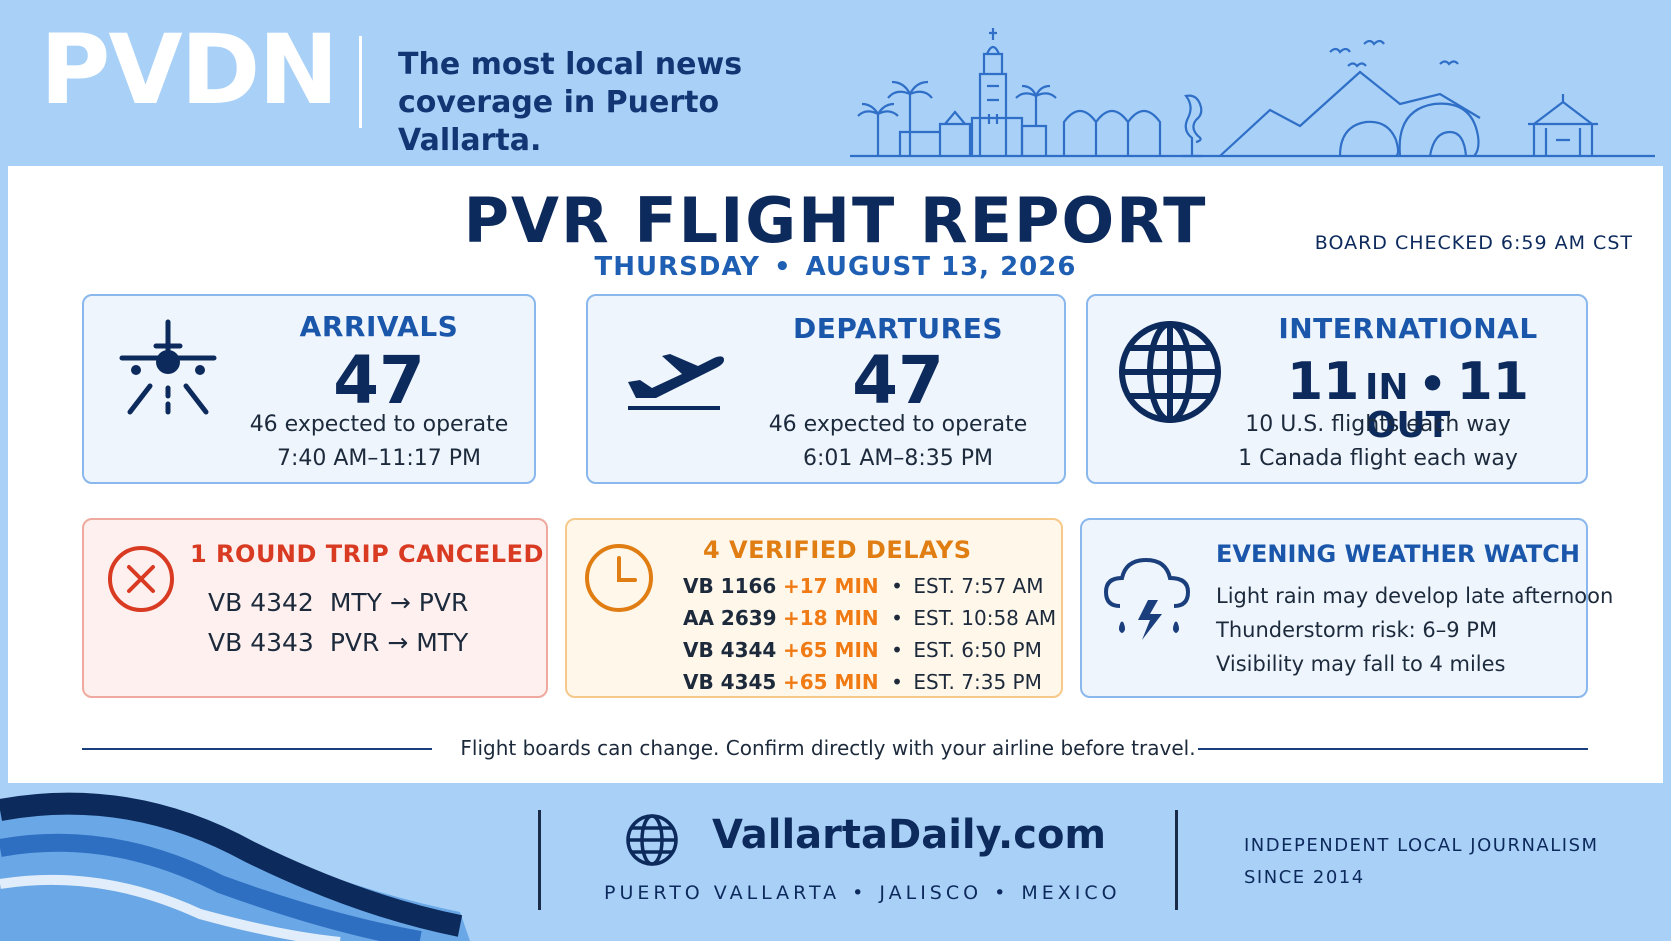 This screenshot has height=941, width=1671. Describe the element at coordinates (985, 618) in the screenshot. I see `delay-est: EST. 10:58 AM` at that location.